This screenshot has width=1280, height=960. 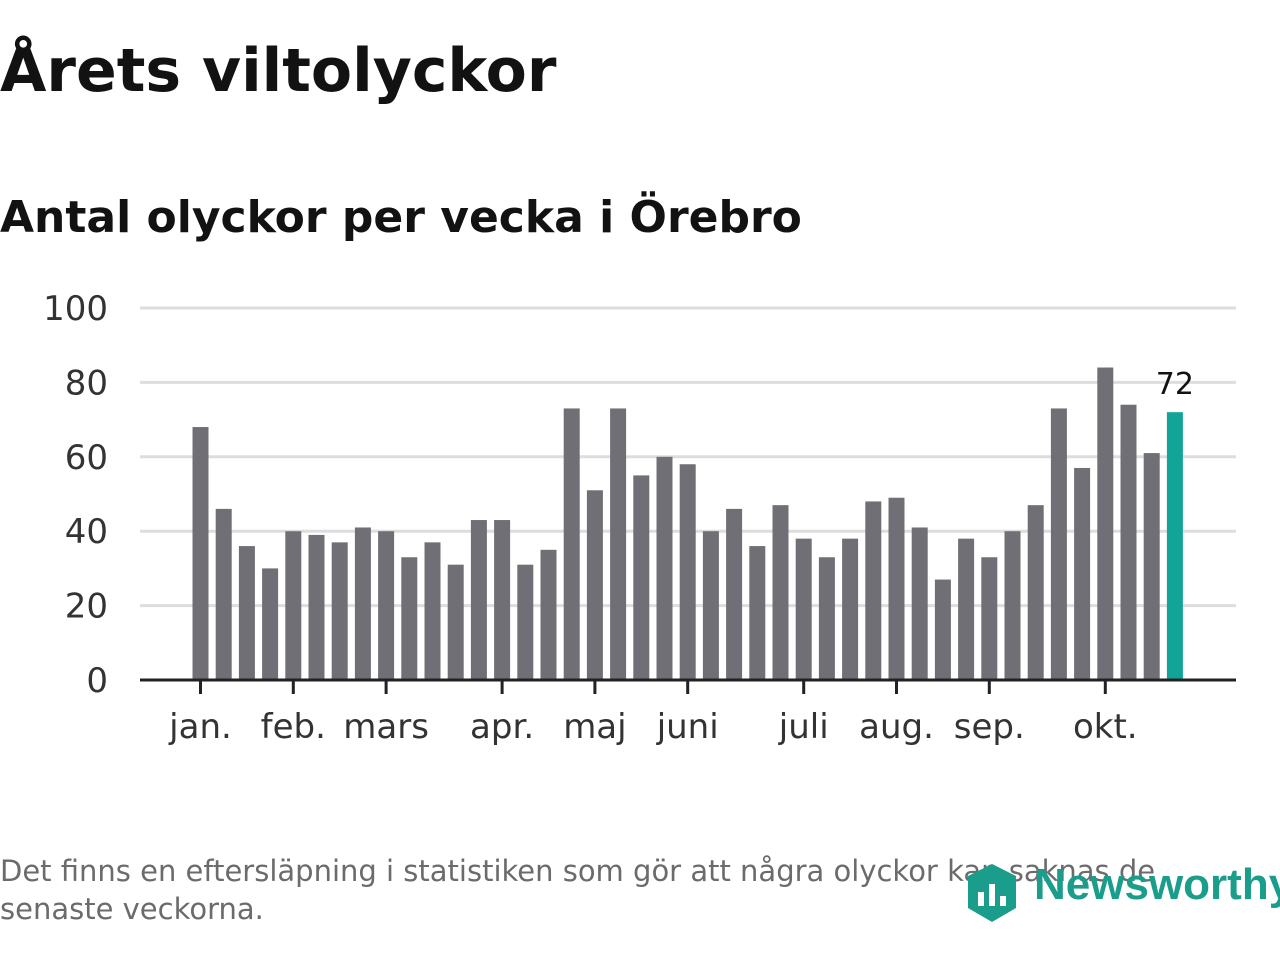 What do you see at coordinates (989, 727) in the screenshot?
I see `x-tick-label-8: sep.` at bounding box center [989, 727].